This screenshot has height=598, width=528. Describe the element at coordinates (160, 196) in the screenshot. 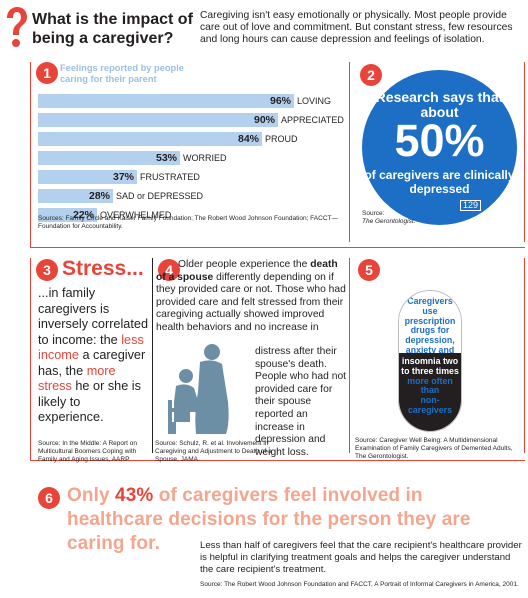

I see `bar-category-label: SAD or DEPRESSED` at that location.